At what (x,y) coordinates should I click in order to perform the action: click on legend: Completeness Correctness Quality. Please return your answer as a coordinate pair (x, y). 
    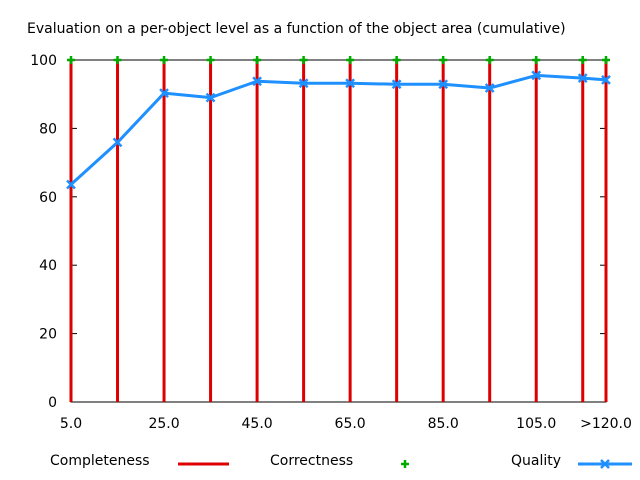
    Looking at the image, I should click on (341, 461).